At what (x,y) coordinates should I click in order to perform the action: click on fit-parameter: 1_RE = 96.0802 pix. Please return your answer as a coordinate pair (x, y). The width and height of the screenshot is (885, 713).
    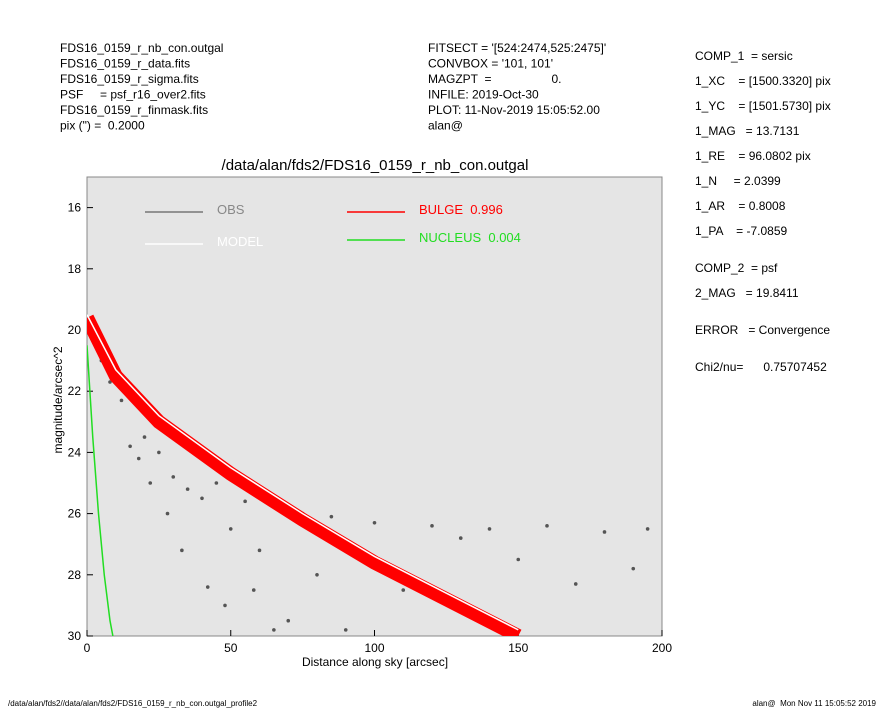
    Looking at the image, I should click on (753, 156).